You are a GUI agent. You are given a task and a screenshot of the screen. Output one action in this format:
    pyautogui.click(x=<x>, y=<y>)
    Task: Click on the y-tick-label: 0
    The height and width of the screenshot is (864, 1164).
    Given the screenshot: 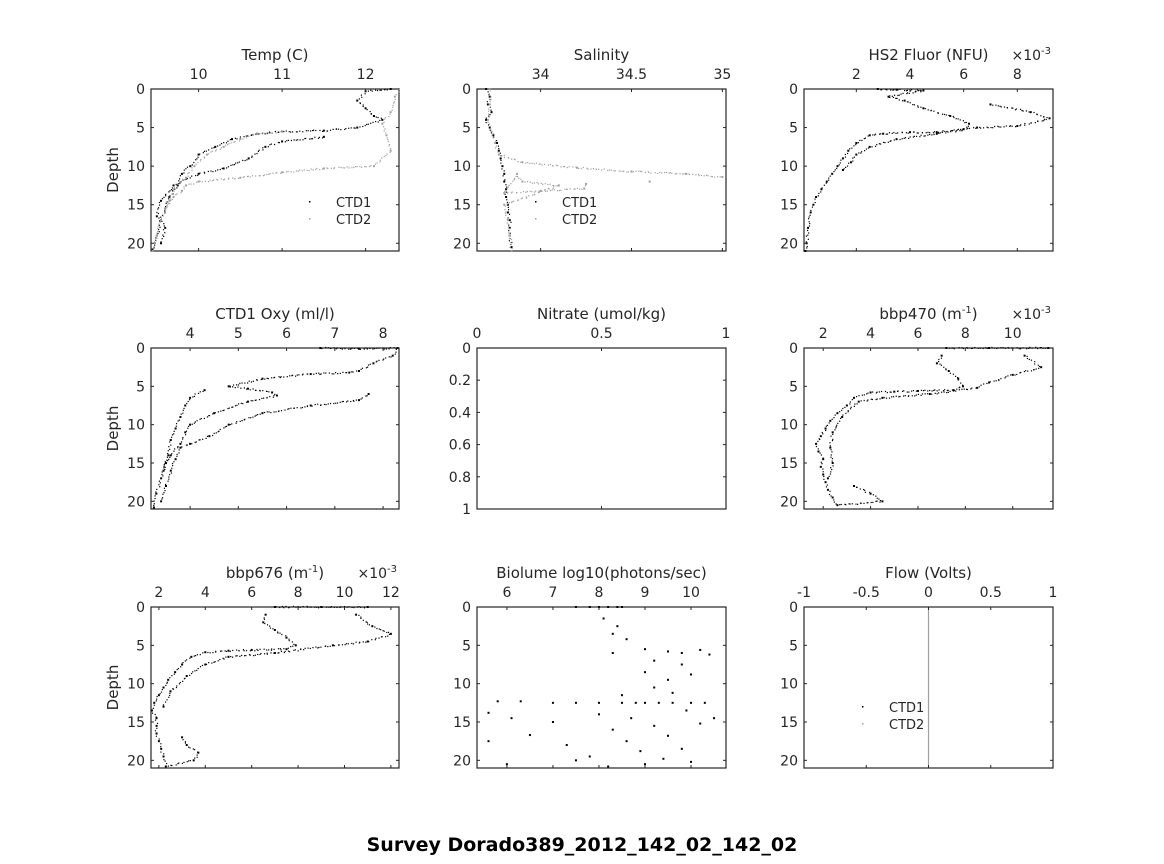 What is the action you would take?
    pyautogui.click(x=466, y=349)
    